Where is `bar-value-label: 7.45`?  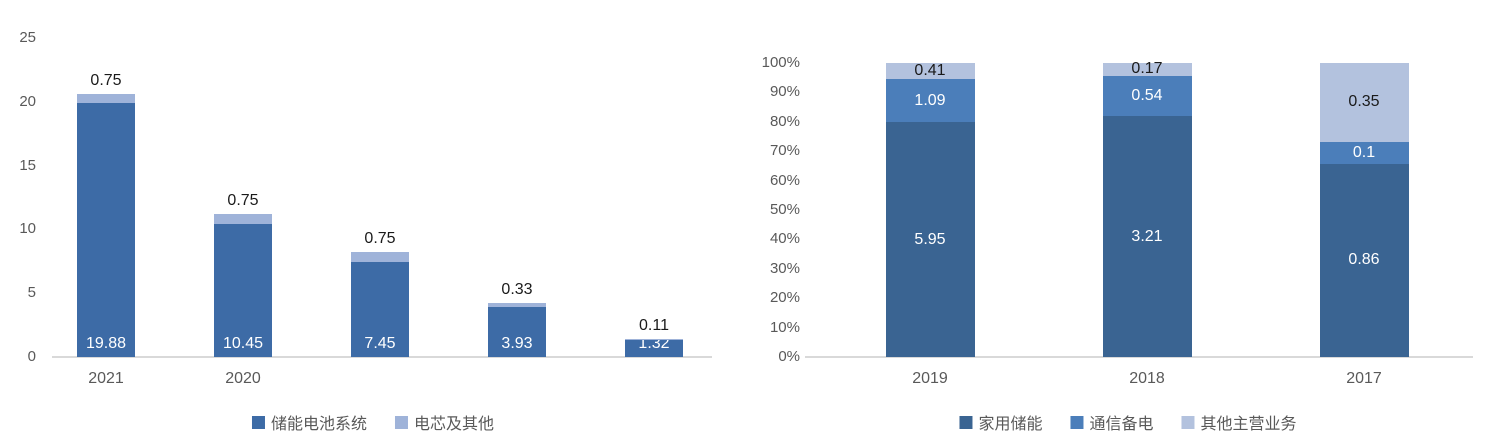 bar-value-label: 7.45 is located at coordinates (380, 343).